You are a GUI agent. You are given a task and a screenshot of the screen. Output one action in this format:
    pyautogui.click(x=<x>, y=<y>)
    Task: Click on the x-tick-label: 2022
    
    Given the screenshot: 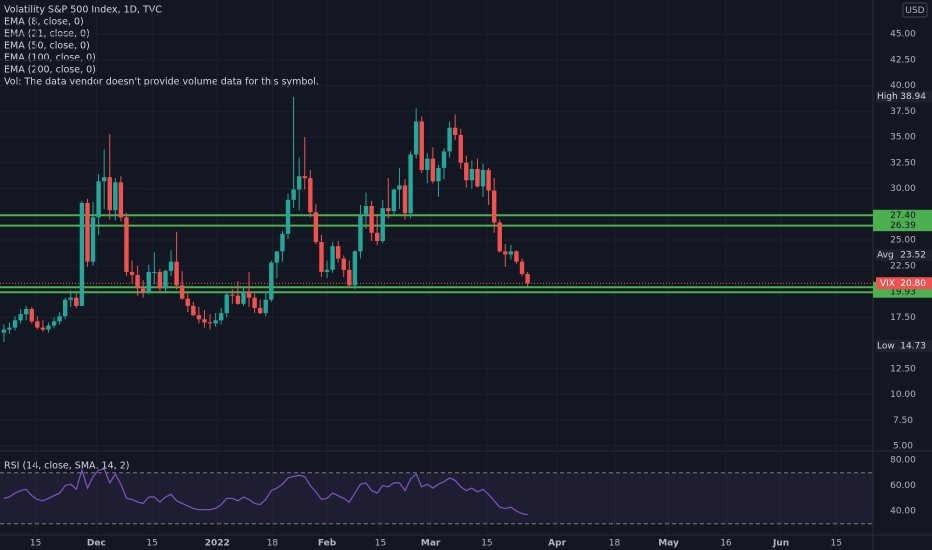 What is the action you would take?
    pyautogui.click(x=217, y=544)
    